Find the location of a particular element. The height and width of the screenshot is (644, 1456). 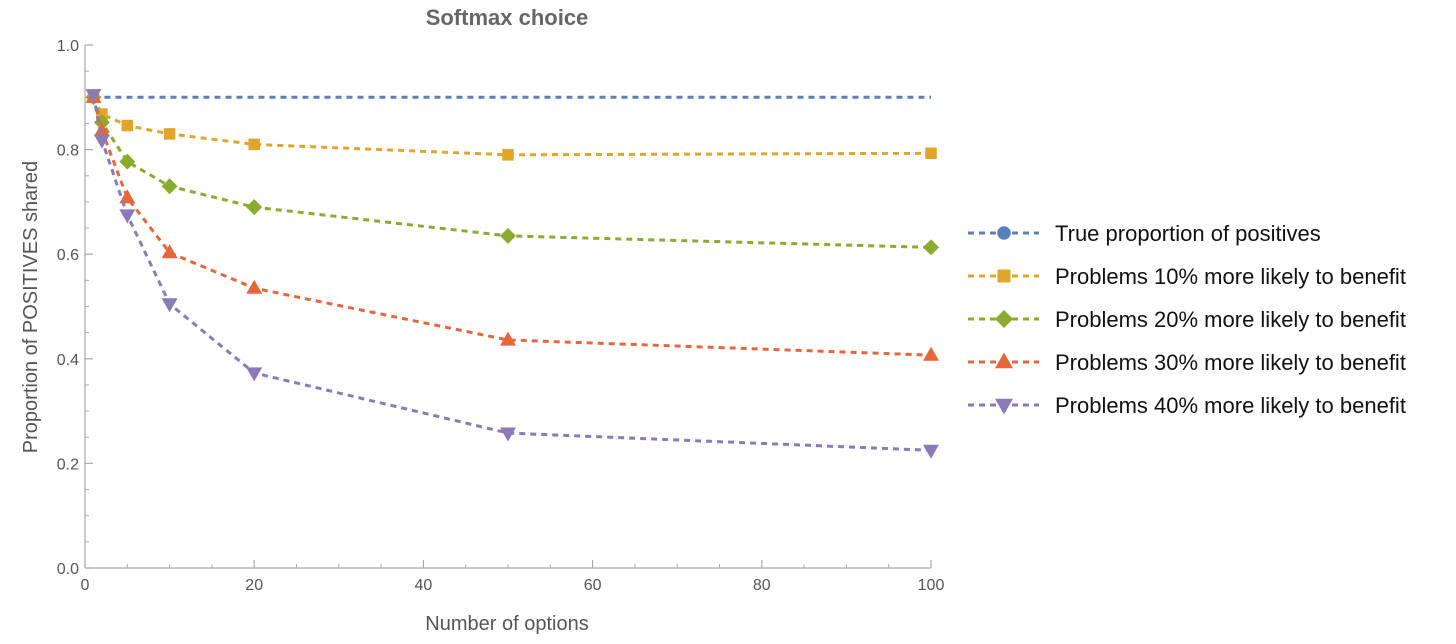

legend-item: Problems 10% more likely to benefit is located at coordinates (1187, 276).